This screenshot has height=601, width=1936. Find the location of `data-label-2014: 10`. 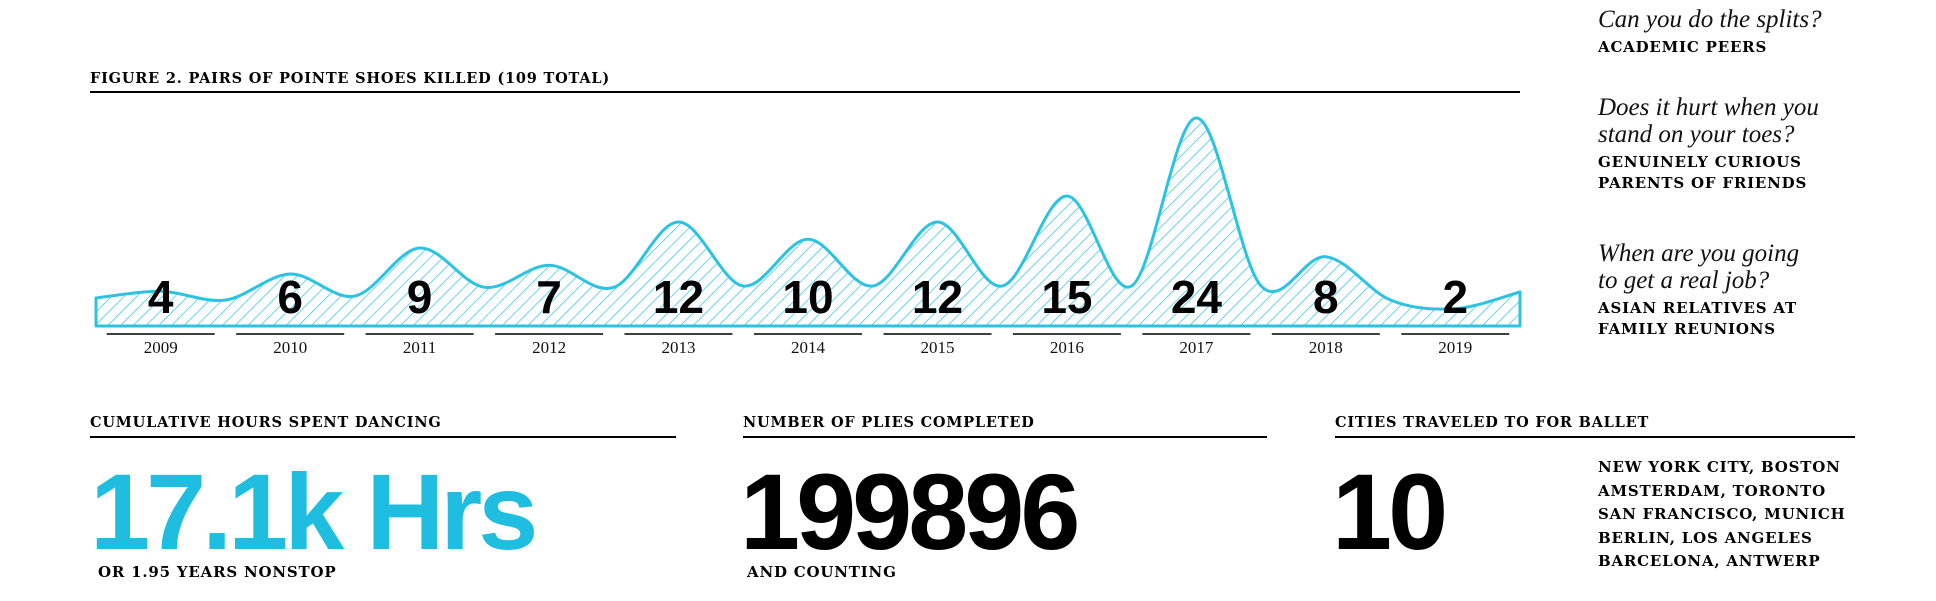

data-label-2014: 10 is located at coordinates (807, 297).